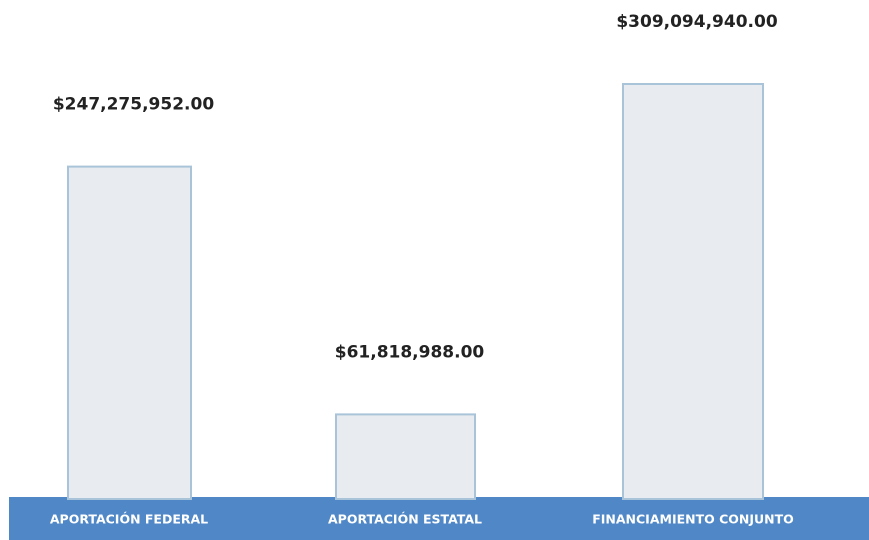  Describe the element at coordinates (410, 352) in the screenshot. I see `value-label: $61,818,988.00` at that location.